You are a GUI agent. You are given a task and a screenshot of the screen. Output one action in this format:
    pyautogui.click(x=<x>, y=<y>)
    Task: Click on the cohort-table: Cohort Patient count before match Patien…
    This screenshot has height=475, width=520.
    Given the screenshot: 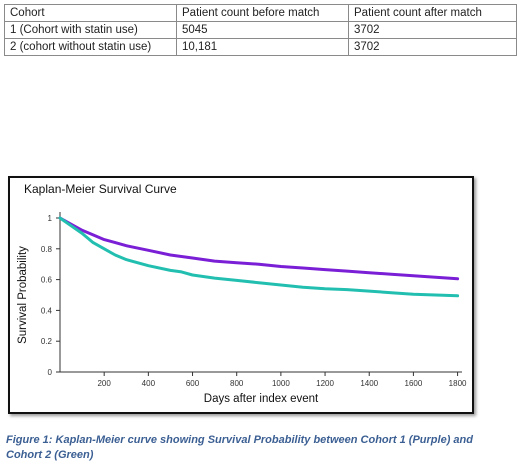 What is the action you would take?
    pyautogui.click(x=260, y=30)
    